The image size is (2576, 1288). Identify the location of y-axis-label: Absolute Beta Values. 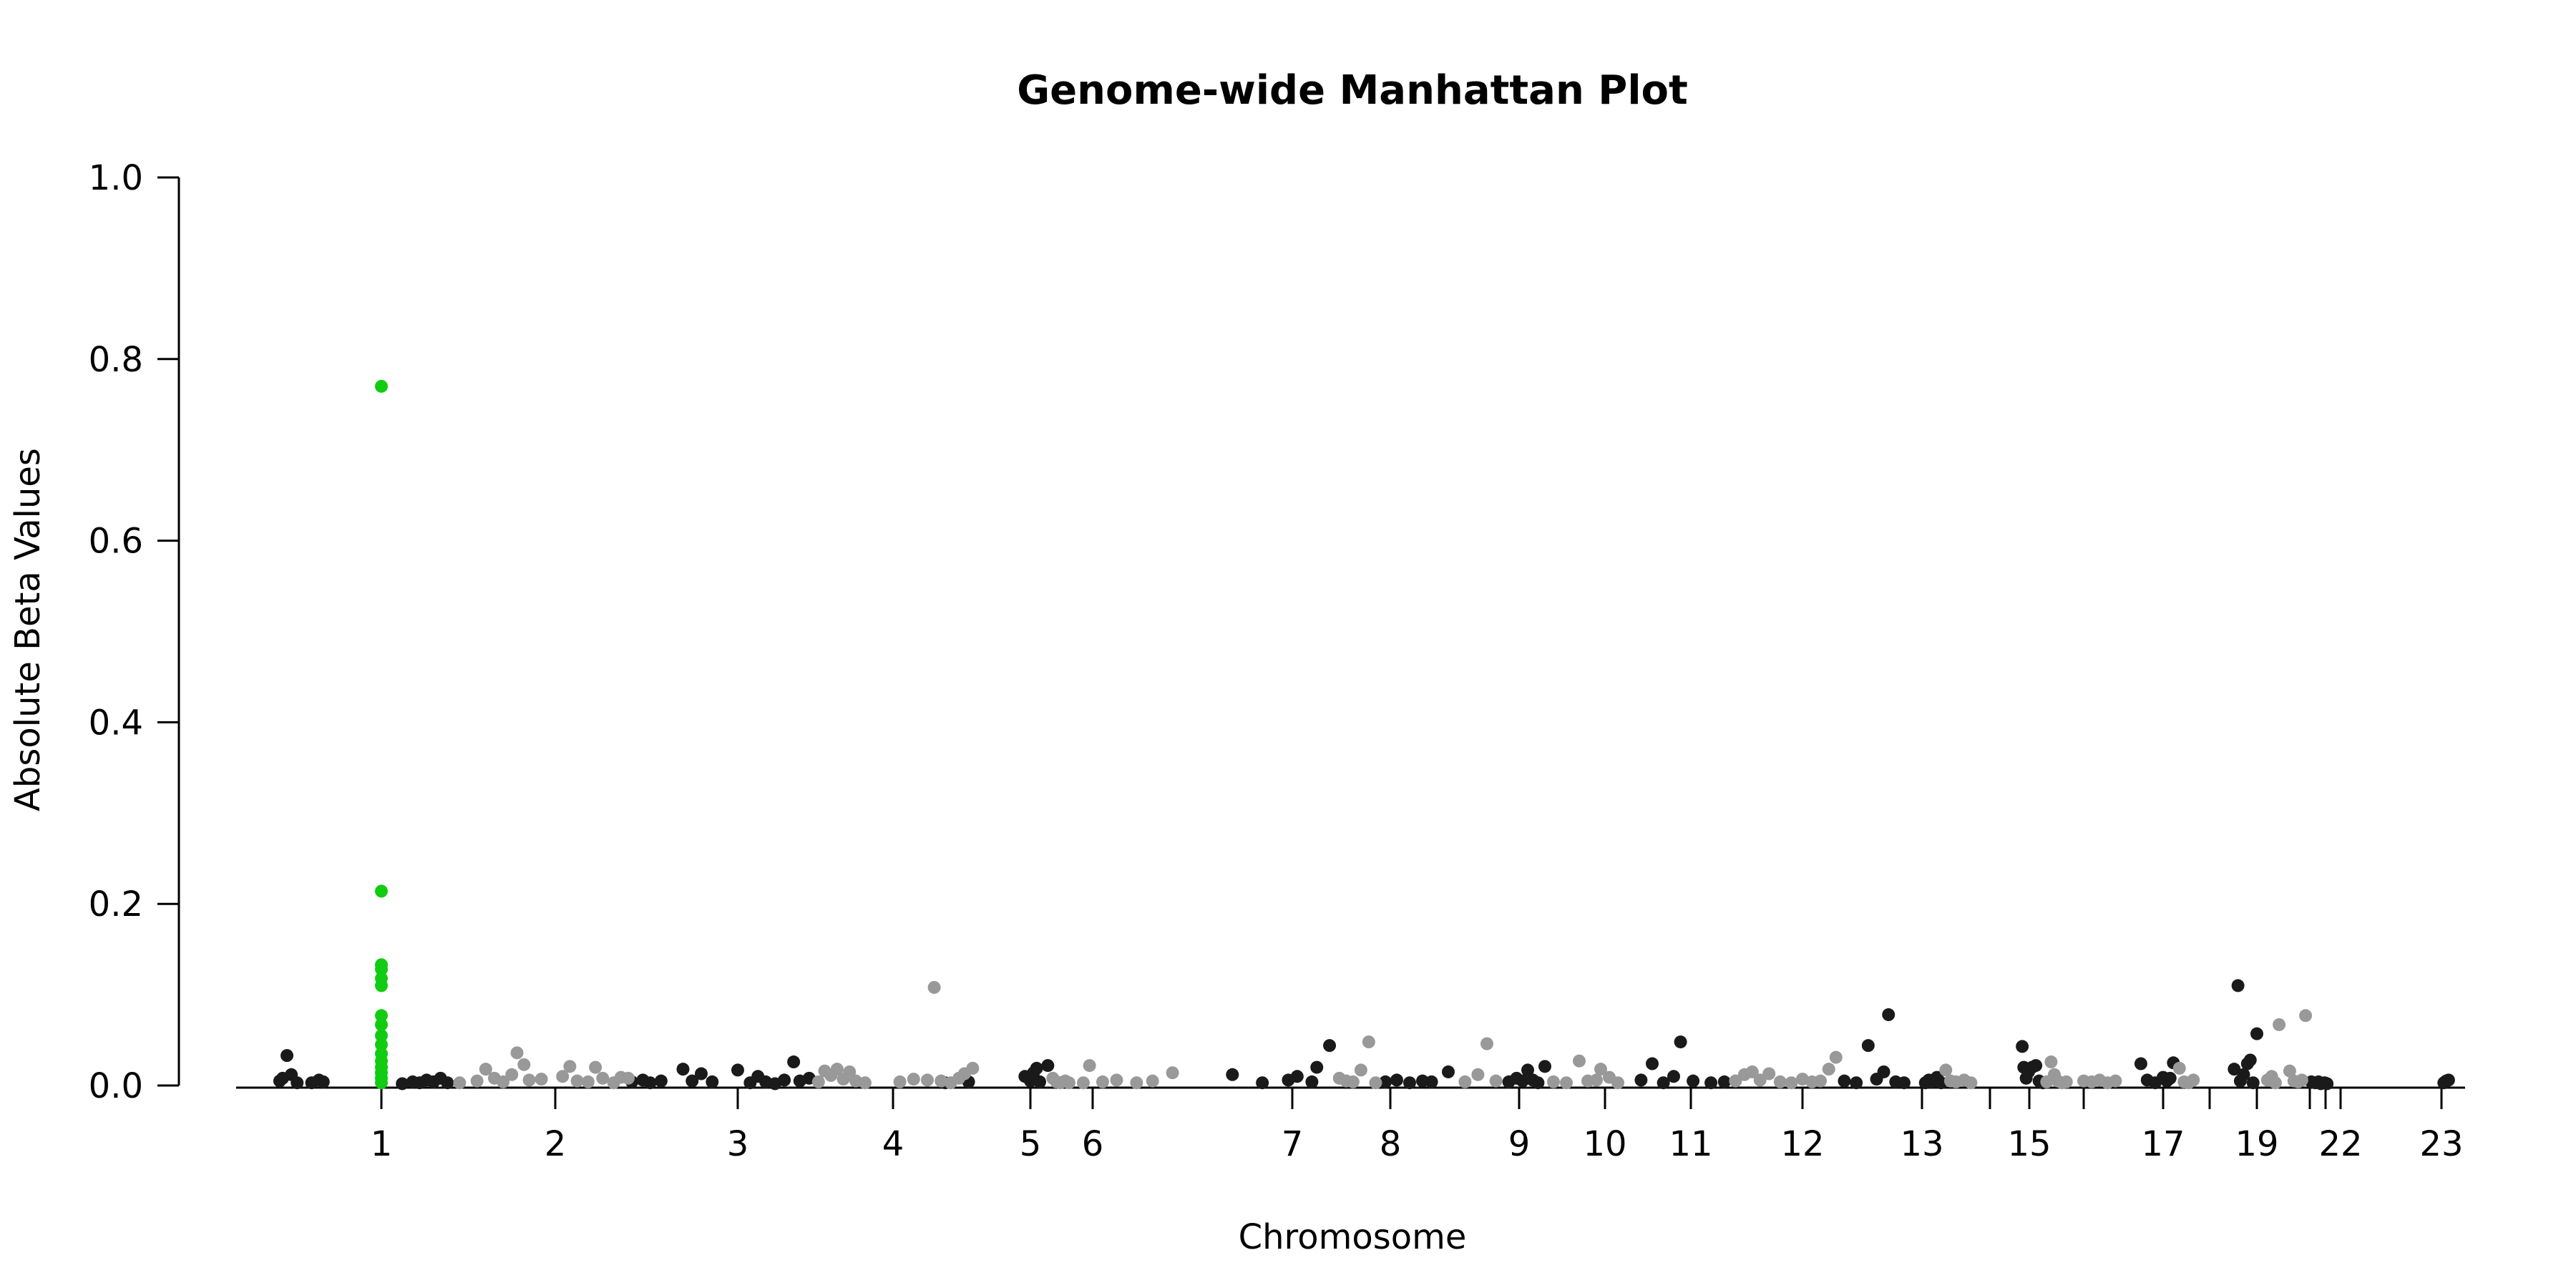
(28, 629).